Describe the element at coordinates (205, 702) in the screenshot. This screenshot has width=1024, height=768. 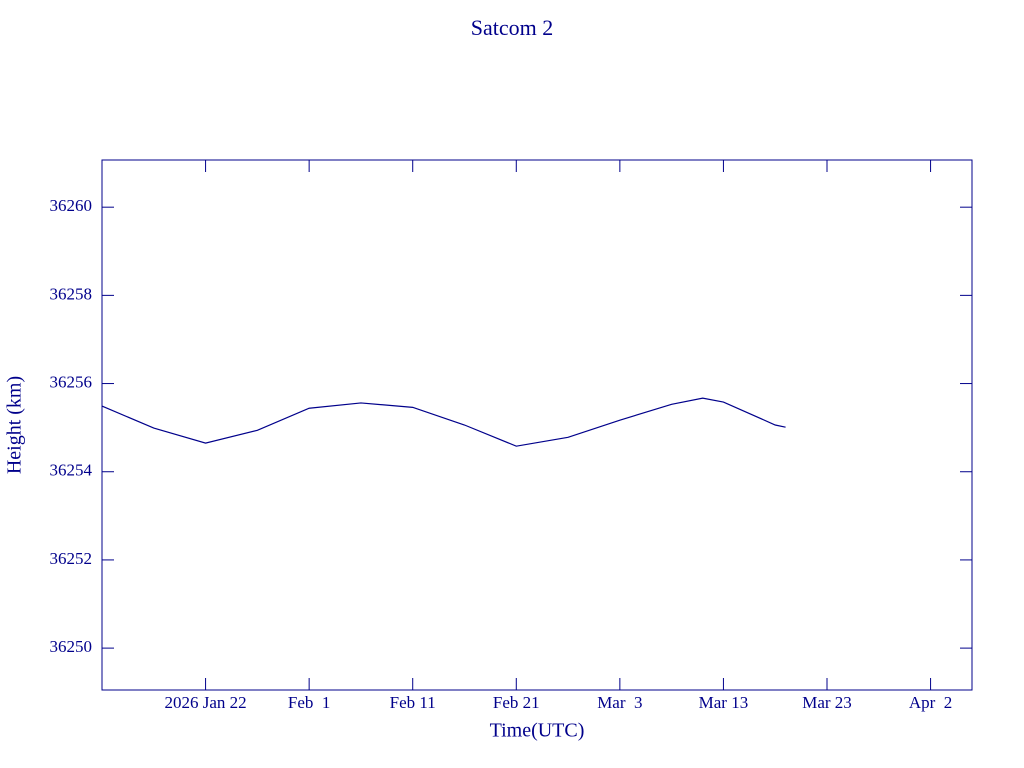
I see `x-tick-label: 2026 Jan 22` at that location.